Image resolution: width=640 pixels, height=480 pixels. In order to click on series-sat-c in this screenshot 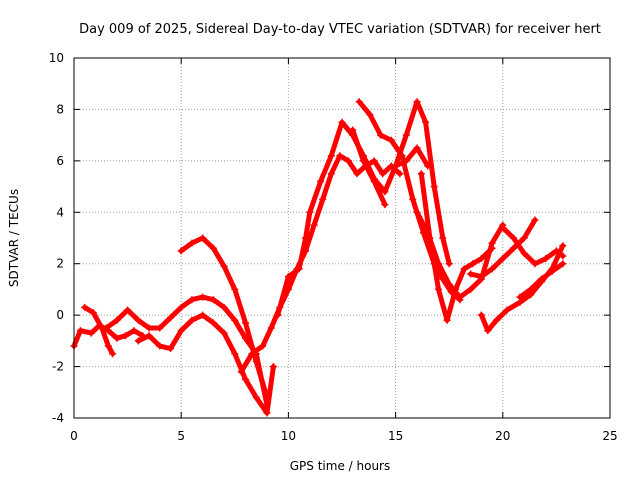, I will do `click(186, 351)`.